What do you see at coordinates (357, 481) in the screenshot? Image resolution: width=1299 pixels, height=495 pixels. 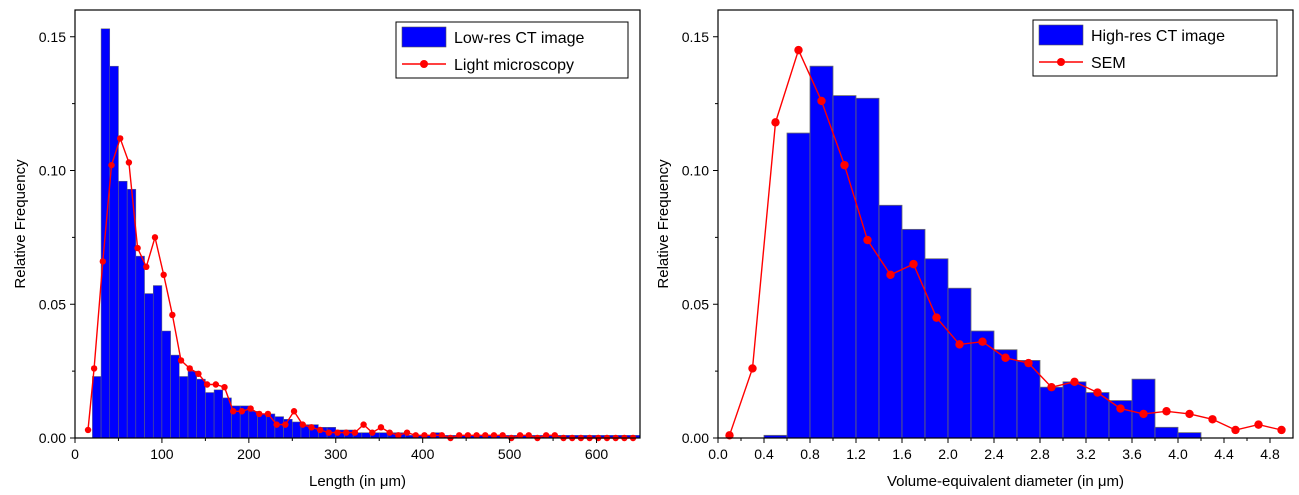 I see `x-axis-label: Length (in μm)` at bounding box center [357, 481].